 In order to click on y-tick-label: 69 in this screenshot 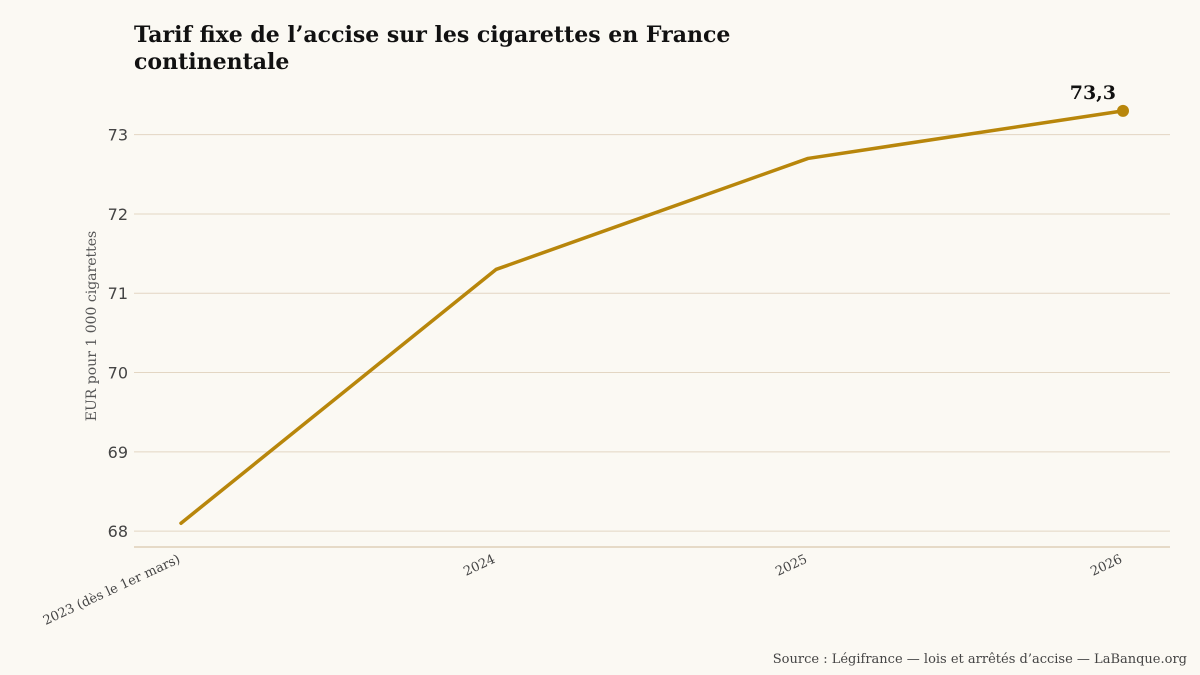, I will do `click(118, 452)`.